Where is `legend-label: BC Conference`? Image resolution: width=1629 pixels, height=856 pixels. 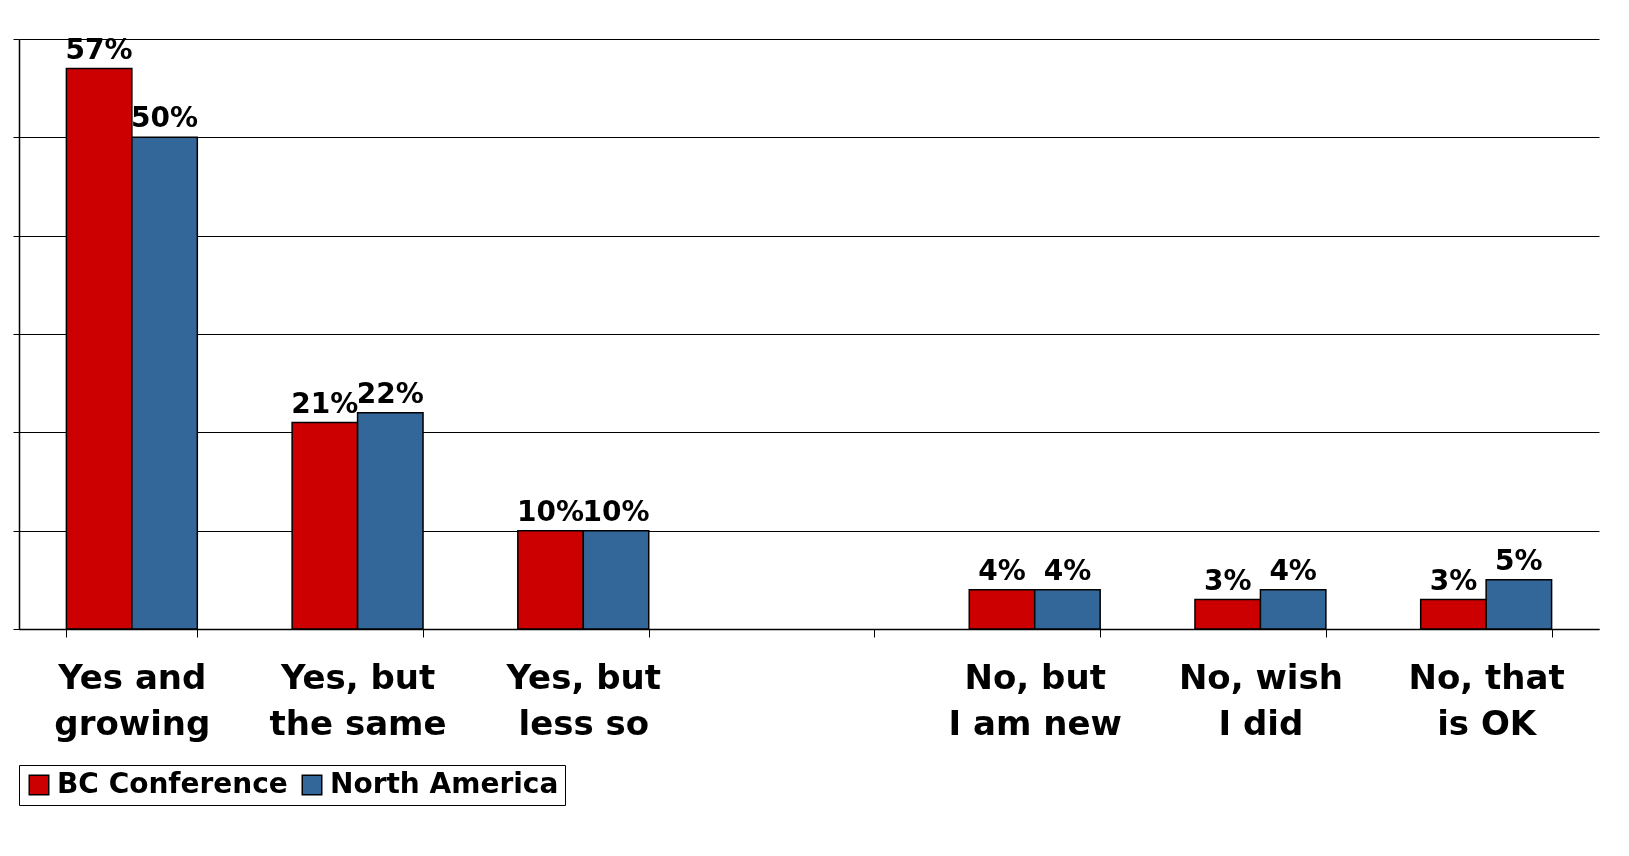
legend-label: BC Conference is located at coordinates (172, 783).